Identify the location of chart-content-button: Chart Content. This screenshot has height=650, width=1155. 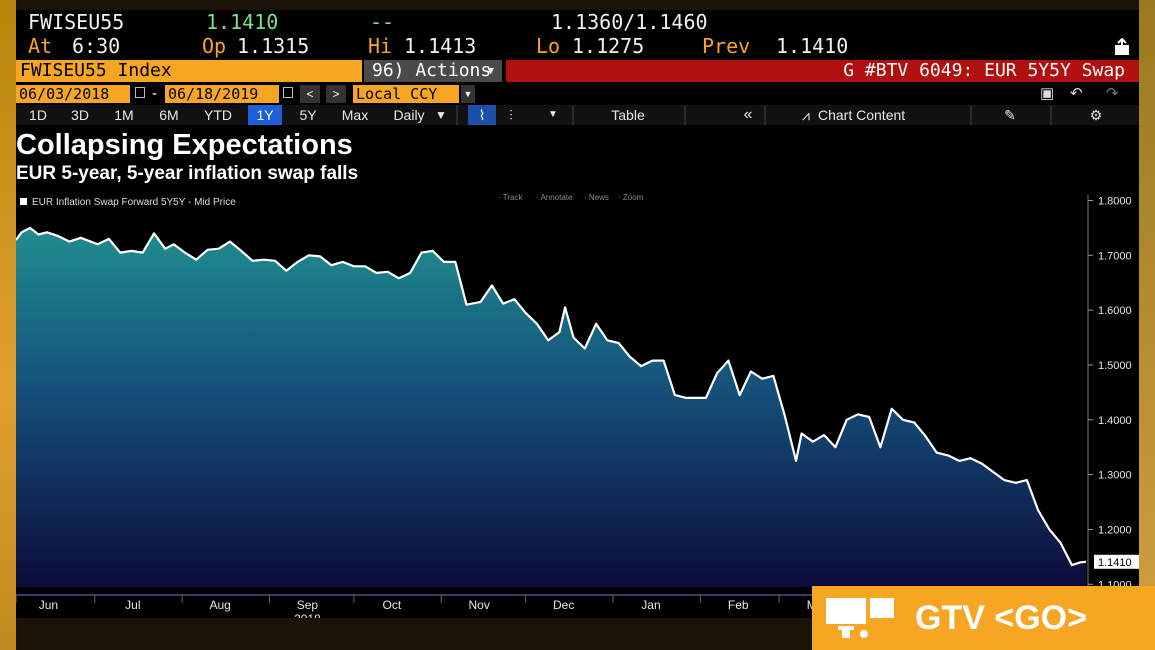
(862, 115).